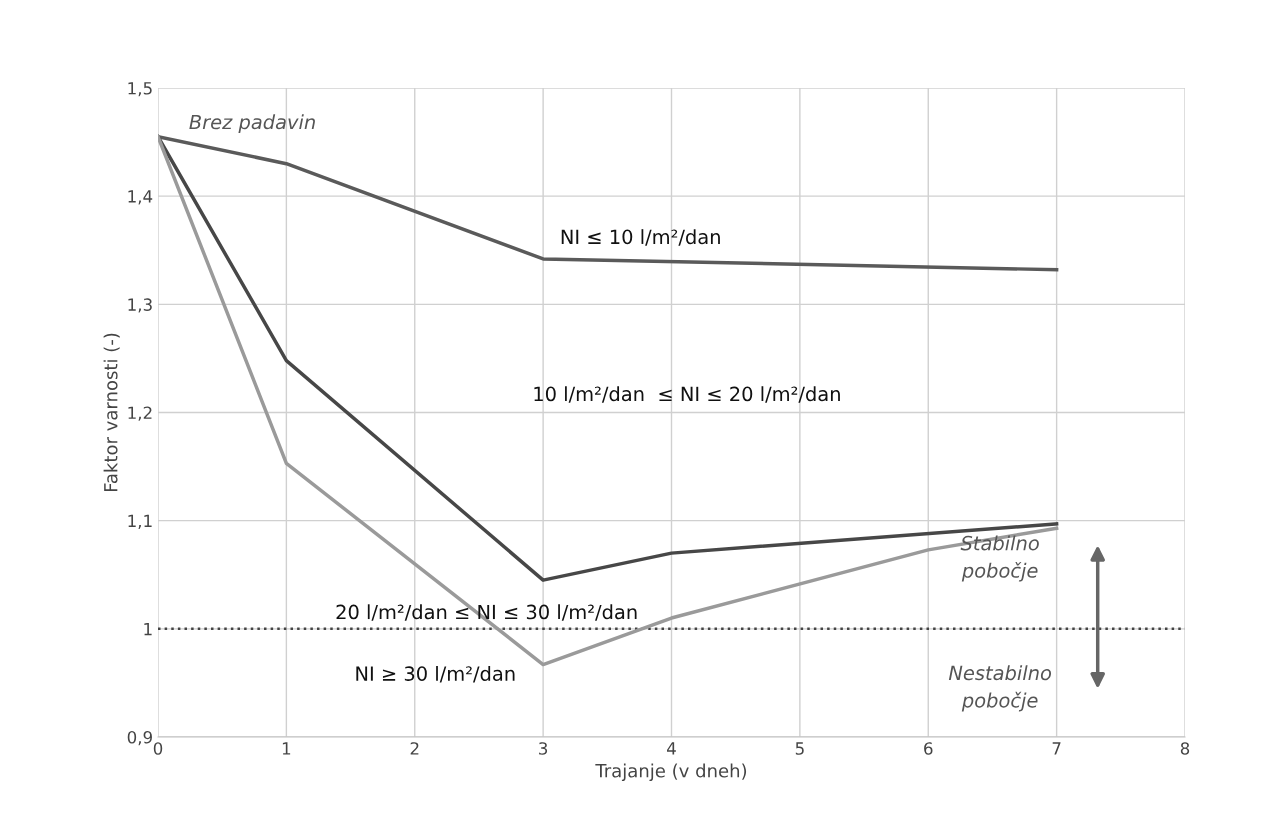 The width and height of the screenshot is (1283, 837). I want to click on x-tick-label: 7, so click(1056, 748).